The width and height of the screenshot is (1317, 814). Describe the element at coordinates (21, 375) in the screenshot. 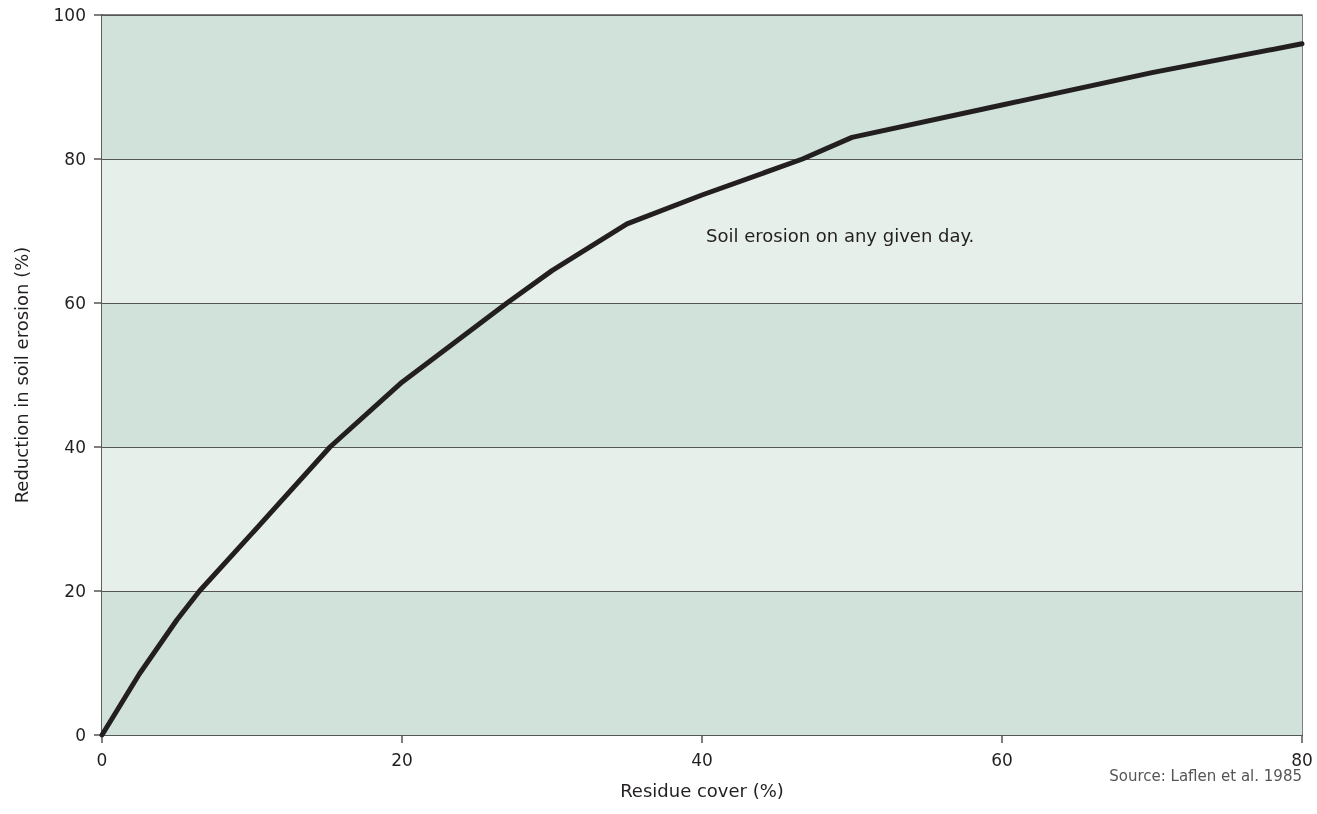

I see `y-axis-title: Reduction in soil erosion (%)` at that location.